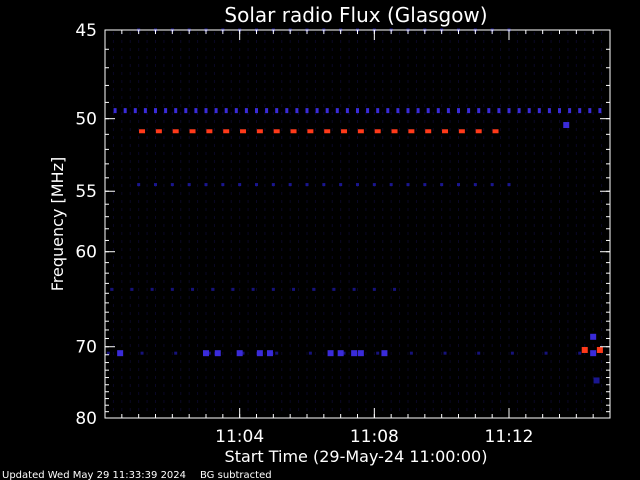 The height and width of the screenshot is (480, 640). Describe the element at coordinates (86, 120) in the screenshot. I see `y-tick-label: 50` at that location.